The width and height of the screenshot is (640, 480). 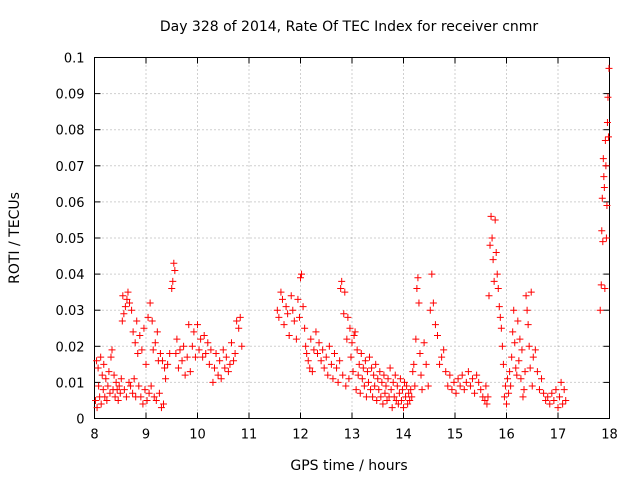 I want to click on y-tick-label: 0.02, so click(x=70, y=347).